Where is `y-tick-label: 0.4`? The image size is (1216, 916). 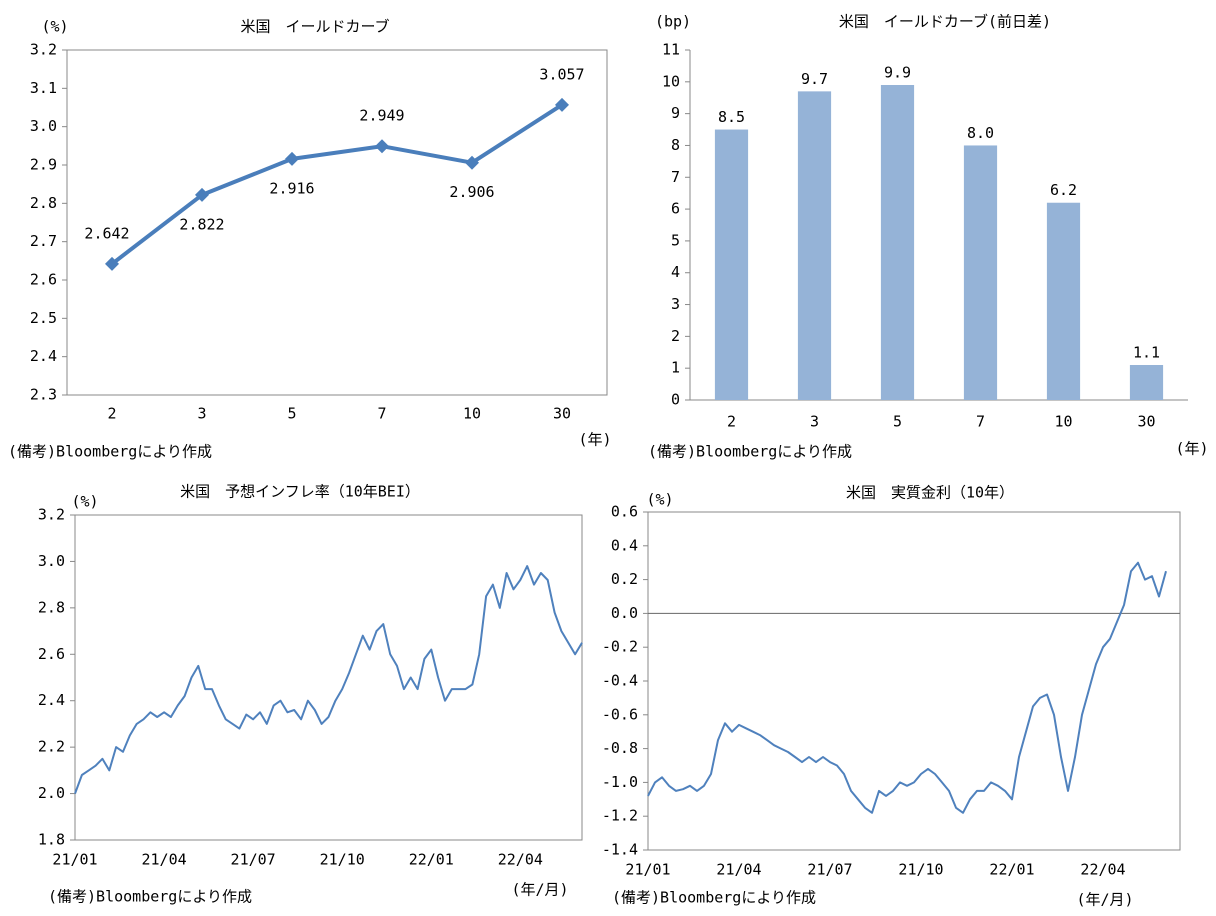
y-tick-label: 0.4 is located at coordinates (624, 545).